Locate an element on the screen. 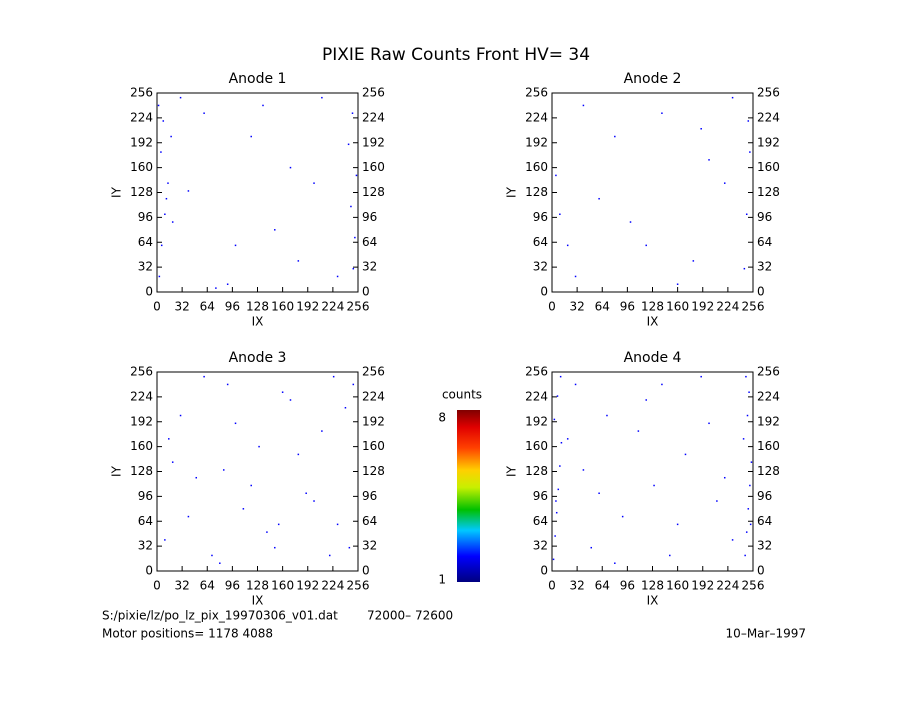 The image size is (913, 709). panel-title: Anode 1 is located at coordinates (258, 79).